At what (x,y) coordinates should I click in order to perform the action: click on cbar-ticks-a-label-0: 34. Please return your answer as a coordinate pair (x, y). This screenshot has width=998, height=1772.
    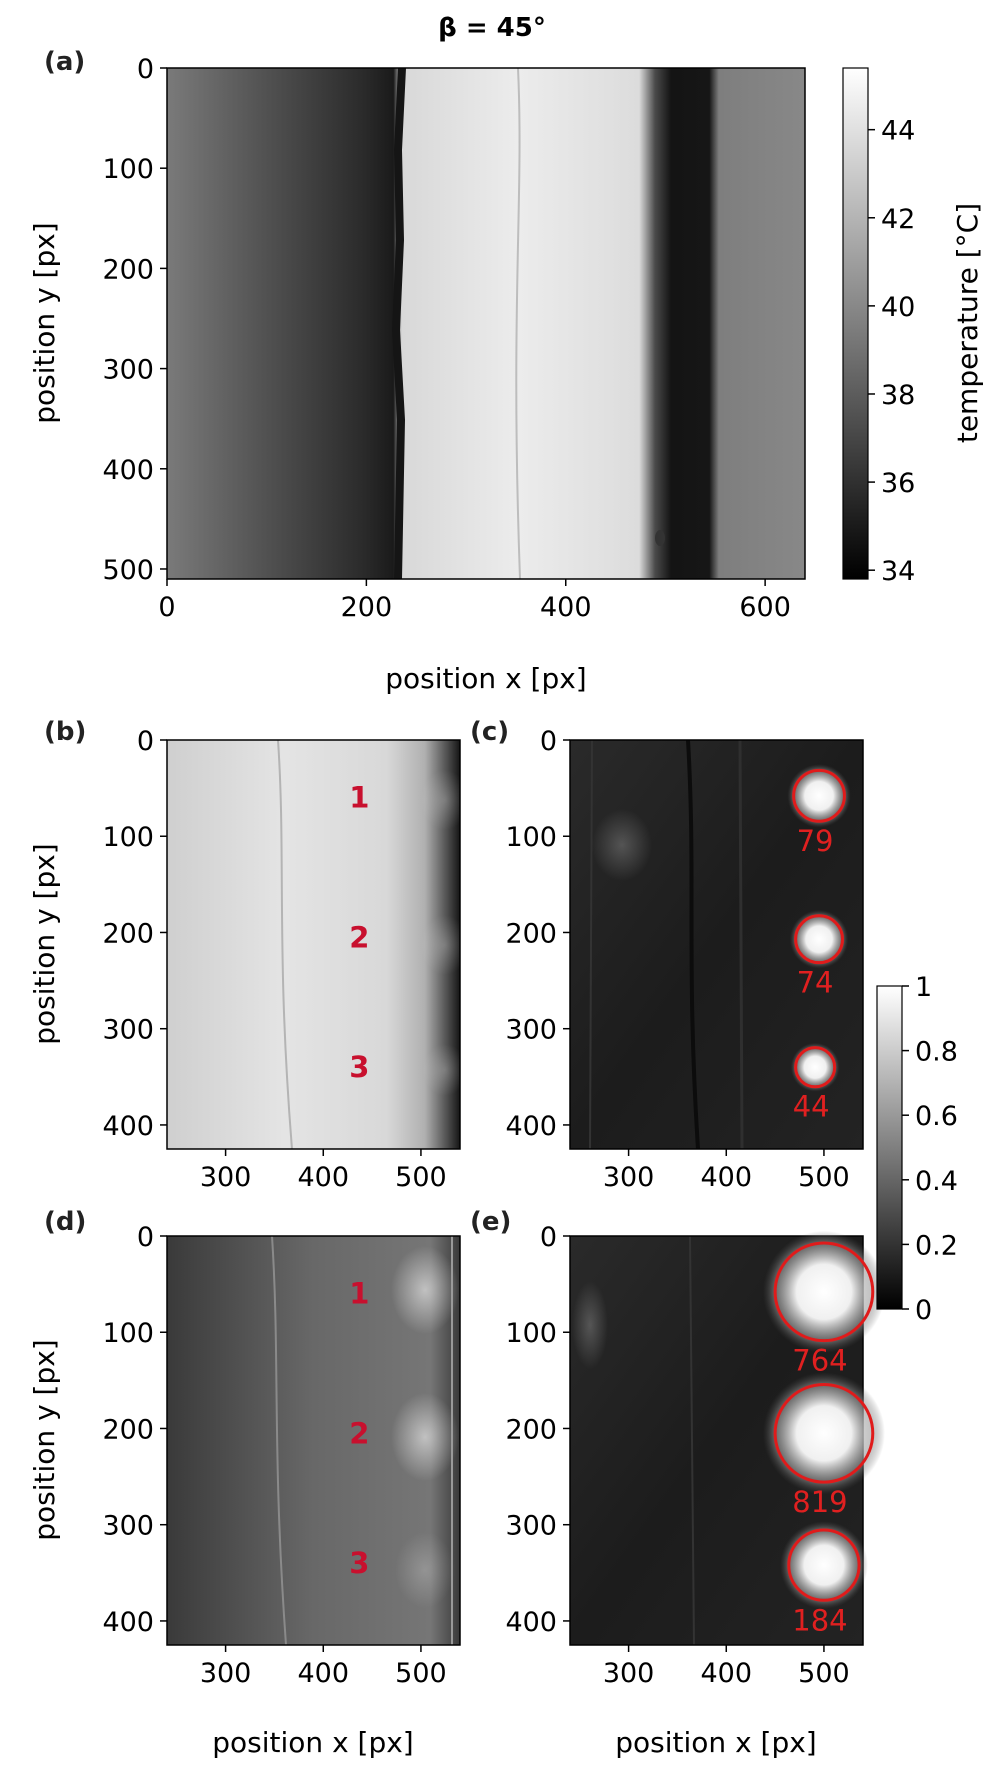
    Looking at the image, I should click on (898, 571).